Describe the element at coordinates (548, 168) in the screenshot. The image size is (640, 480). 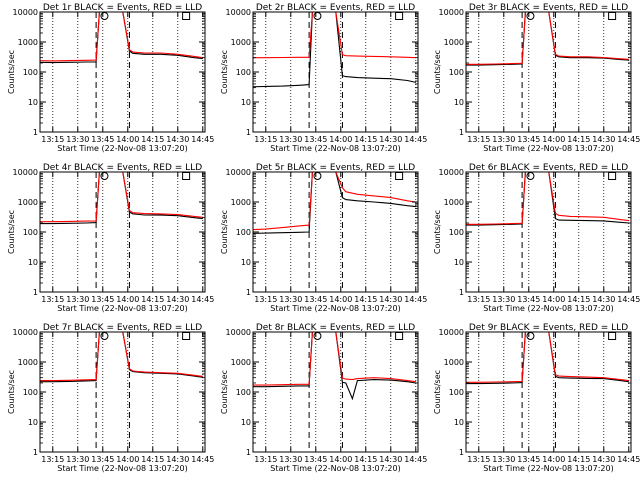
I see `panel-title: Det 6r BLACK = Events, RED = LLD` at that location.